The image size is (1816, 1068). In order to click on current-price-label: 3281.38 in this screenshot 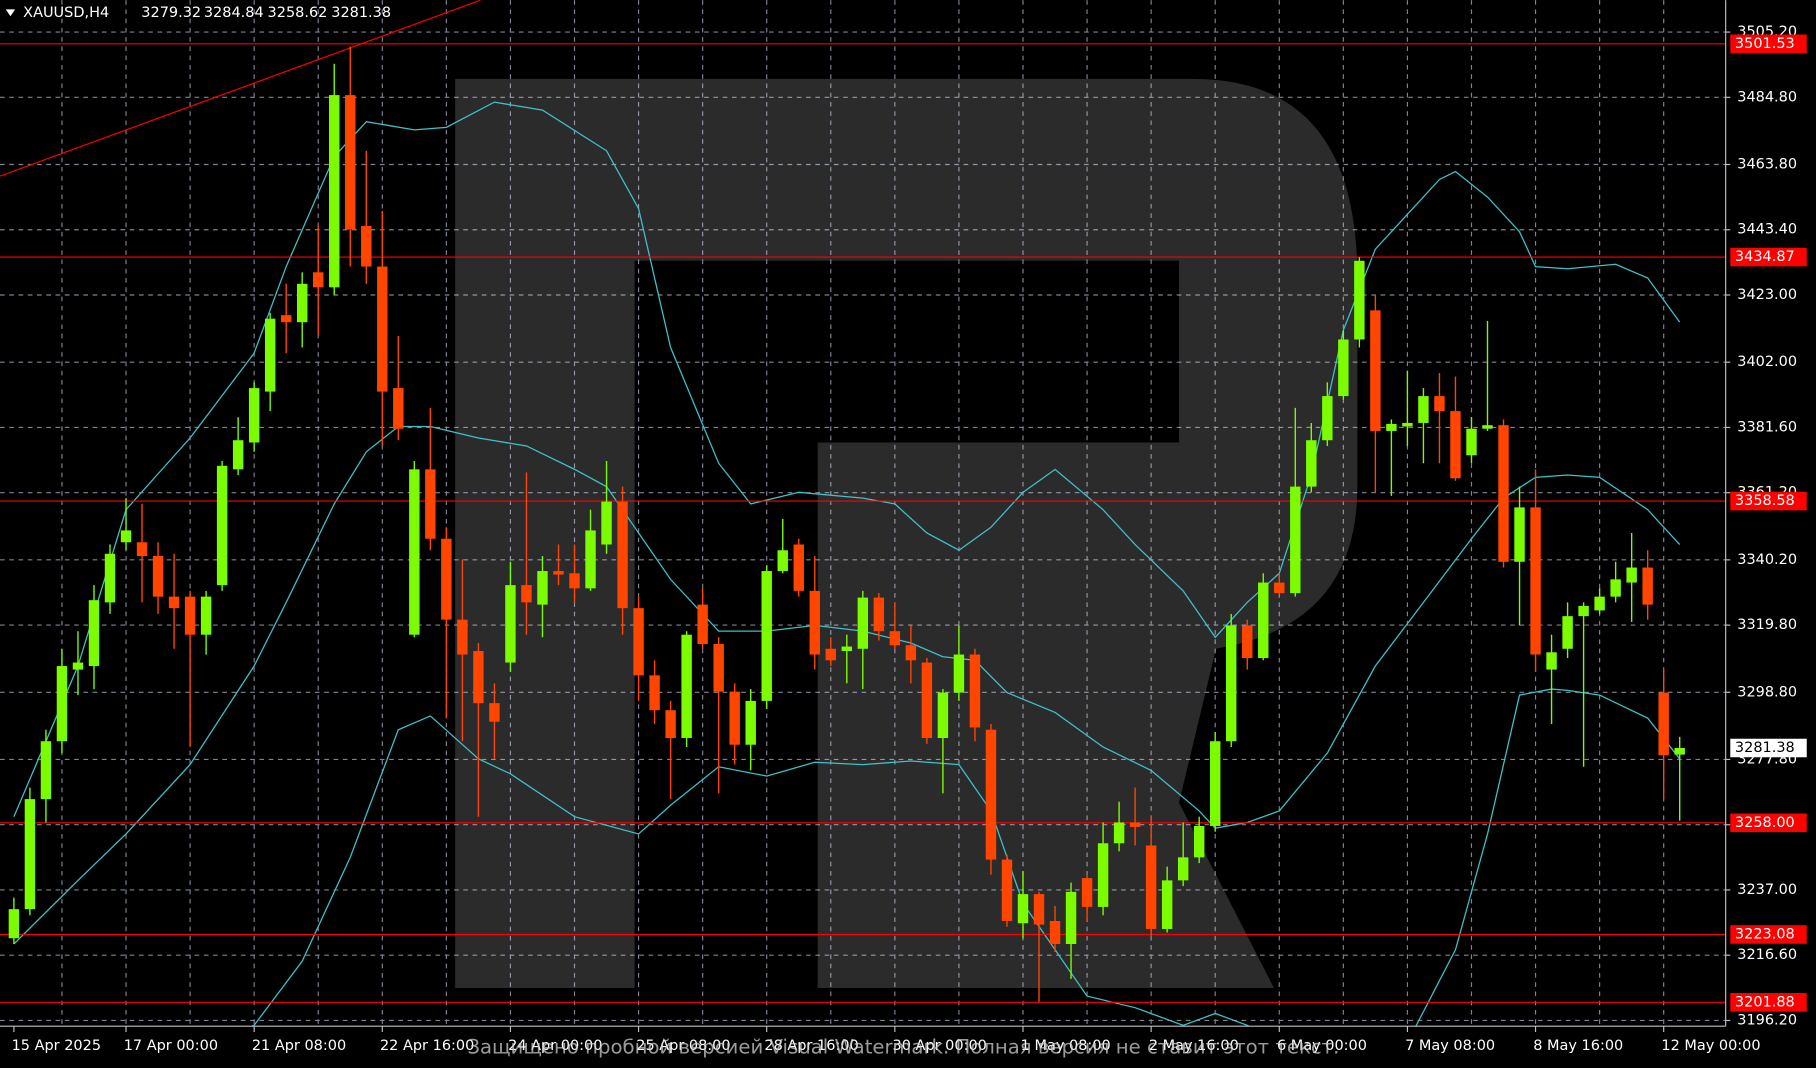, I will do `click(1765, 748)`.